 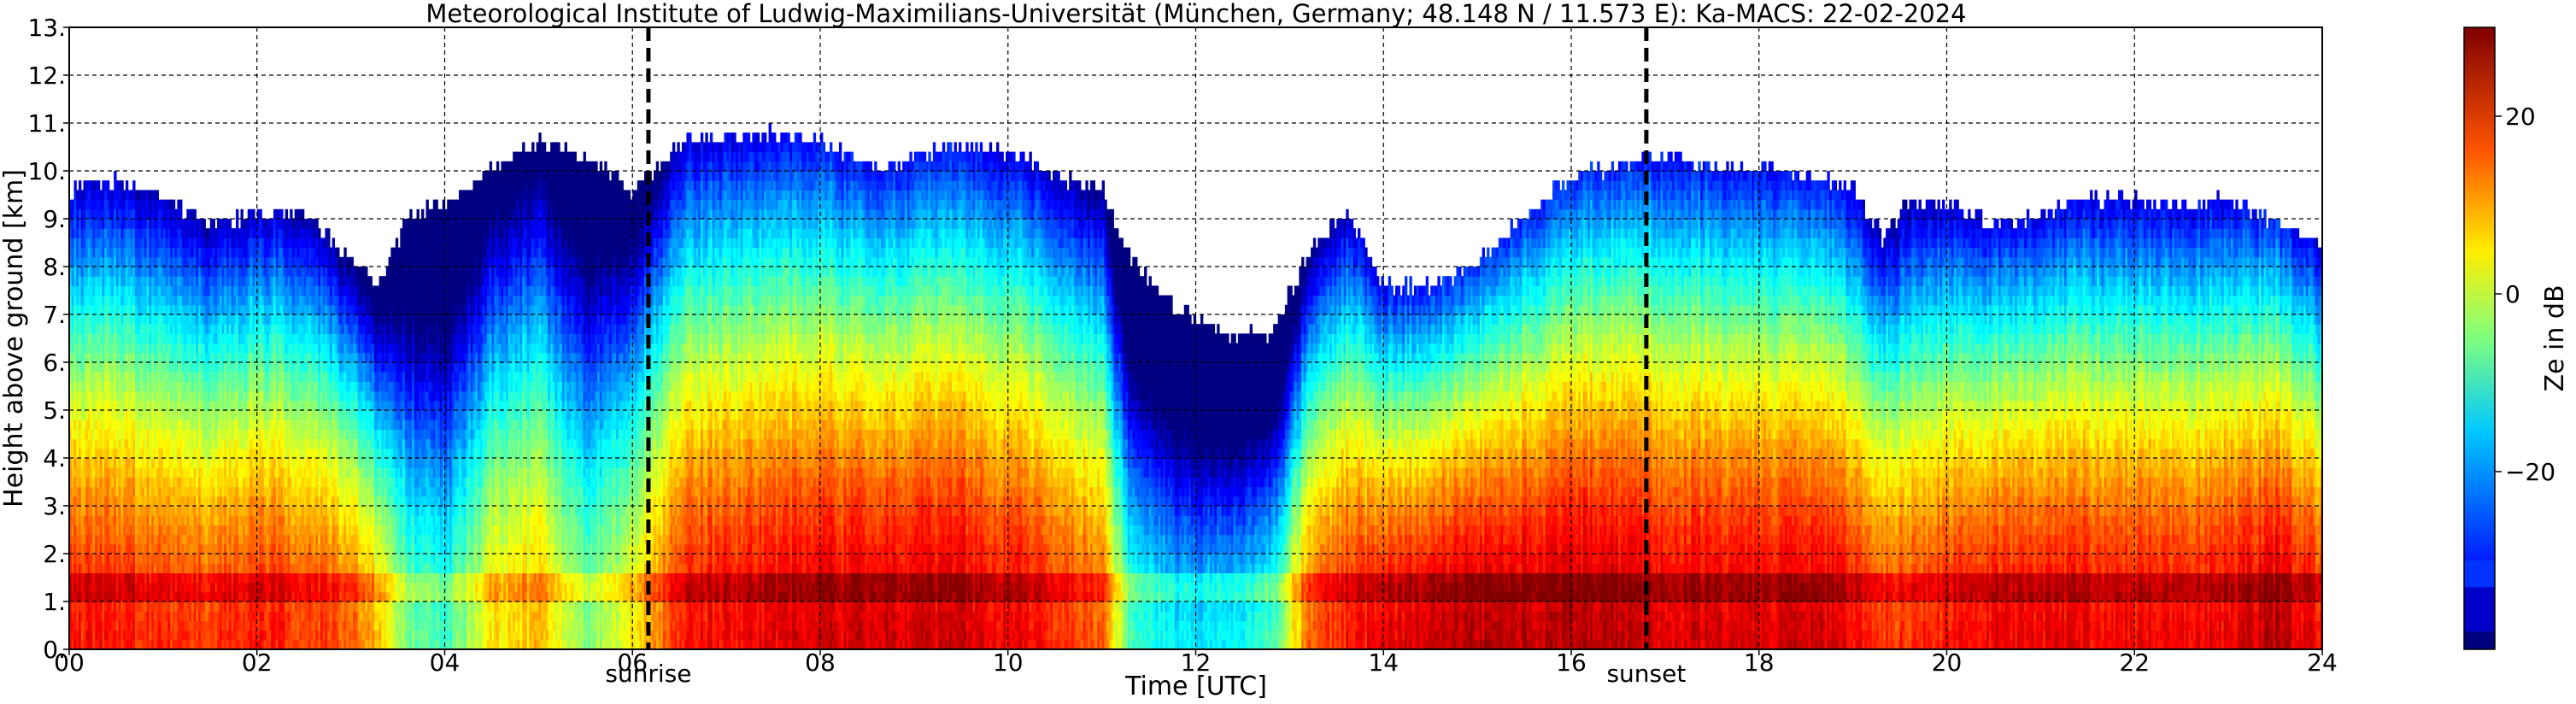 What do you see at coordinates (257, 662) in the screenshot?
I see `x-tick-label: 02` at bounding box center [257, 662].